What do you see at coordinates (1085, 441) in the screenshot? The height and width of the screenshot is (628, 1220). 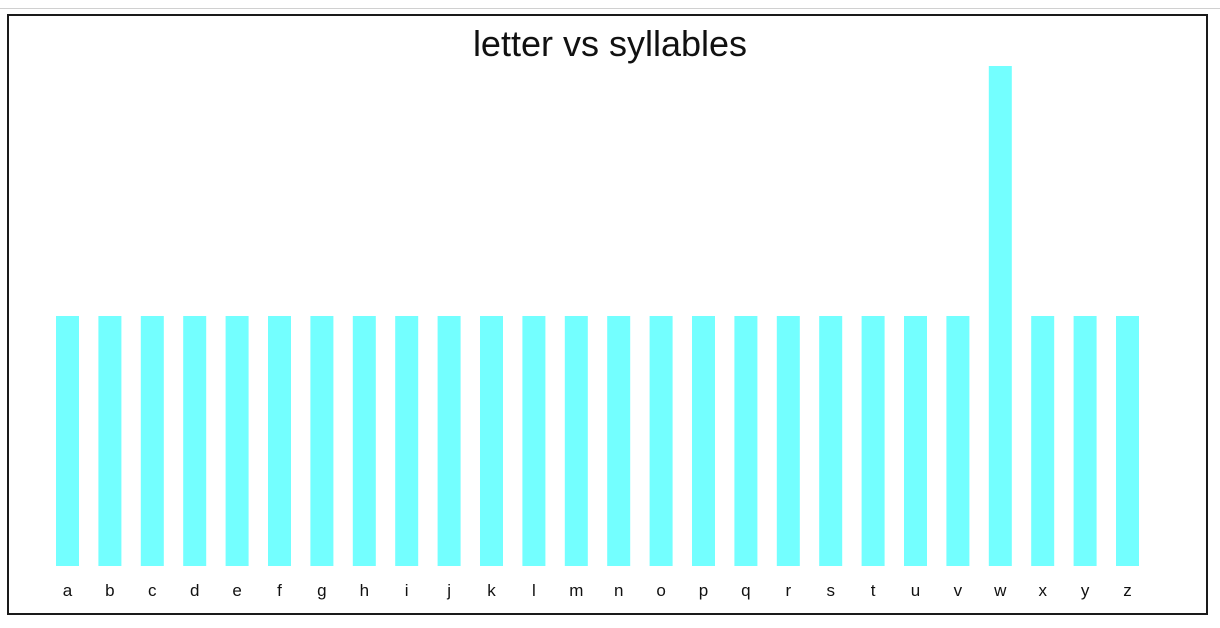 I see `bar-y` at bounding box center [1085, 441].